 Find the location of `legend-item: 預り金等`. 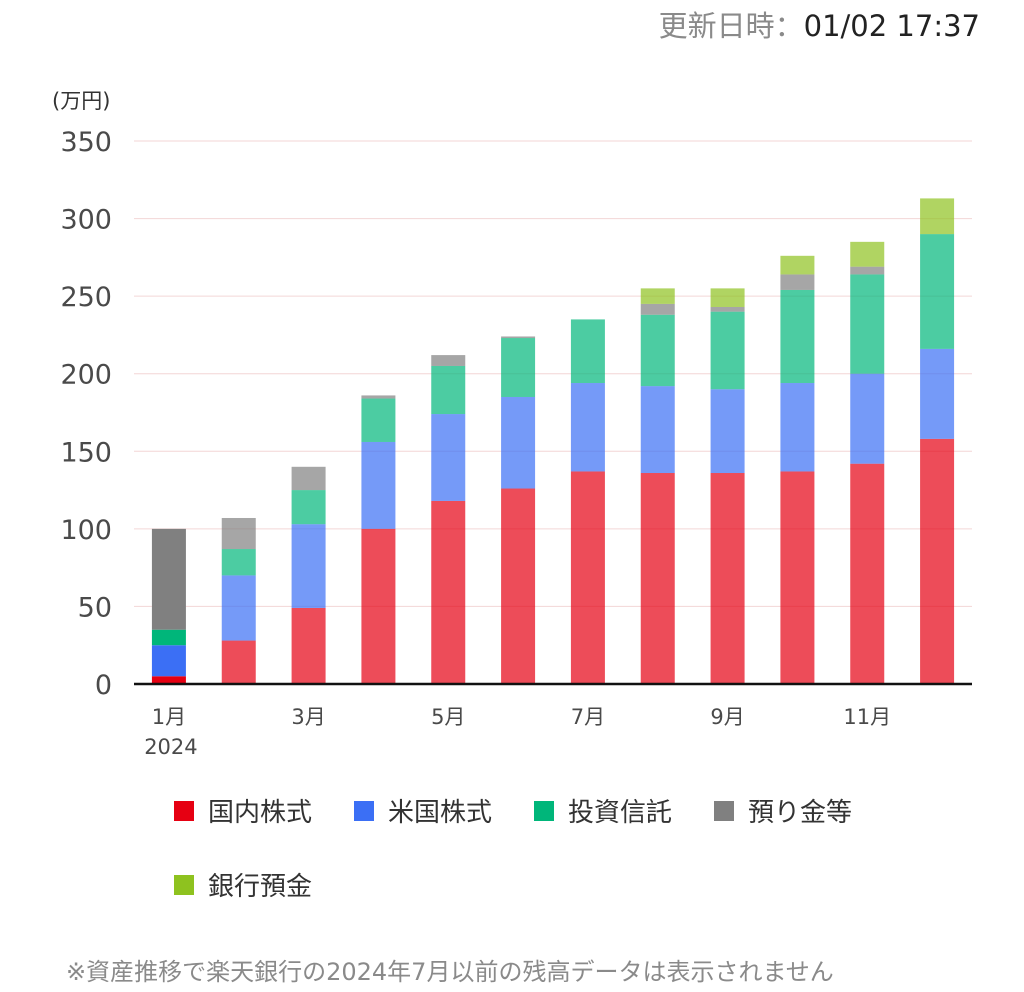

legend-item: 預り金等 is located at coordinates (783, 810).